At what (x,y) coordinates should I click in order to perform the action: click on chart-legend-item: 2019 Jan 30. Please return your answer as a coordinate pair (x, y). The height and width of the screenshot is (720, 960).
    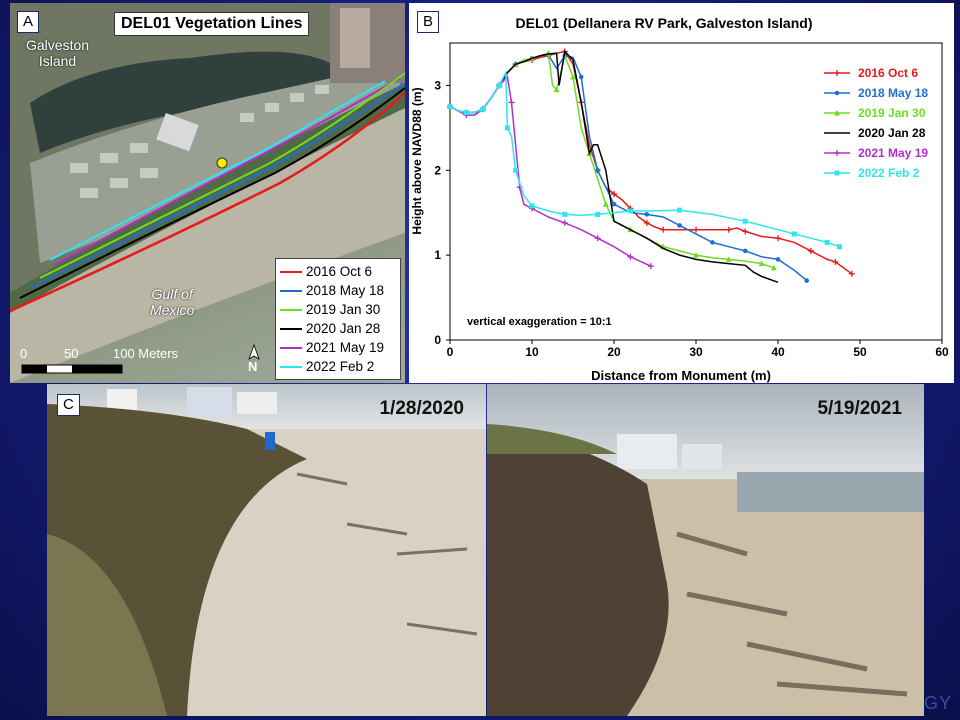
    Looking at the image, I should click on (875, 113).